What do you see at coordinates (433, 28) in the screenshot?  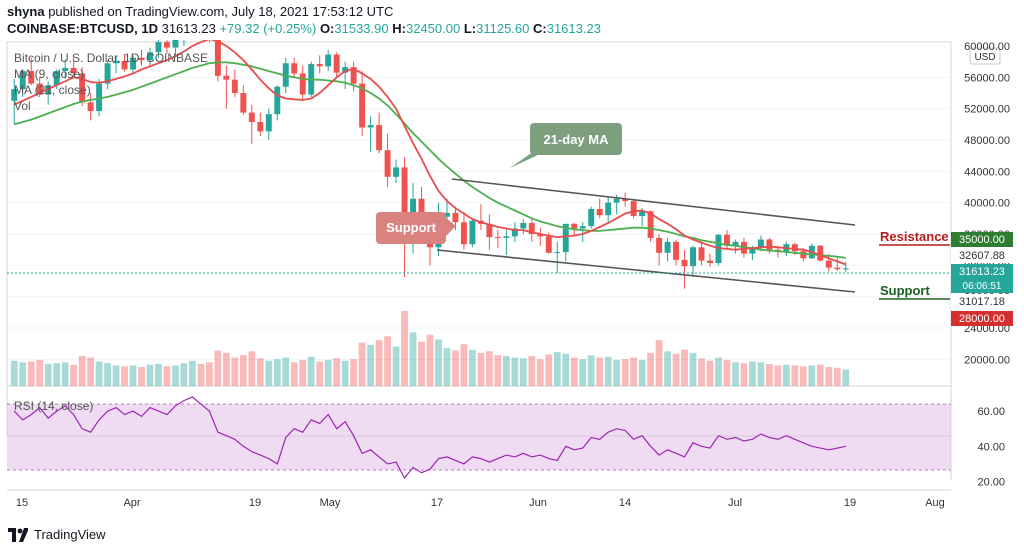 I see `high-value: 32450.00` at bounding box center [433, 28].